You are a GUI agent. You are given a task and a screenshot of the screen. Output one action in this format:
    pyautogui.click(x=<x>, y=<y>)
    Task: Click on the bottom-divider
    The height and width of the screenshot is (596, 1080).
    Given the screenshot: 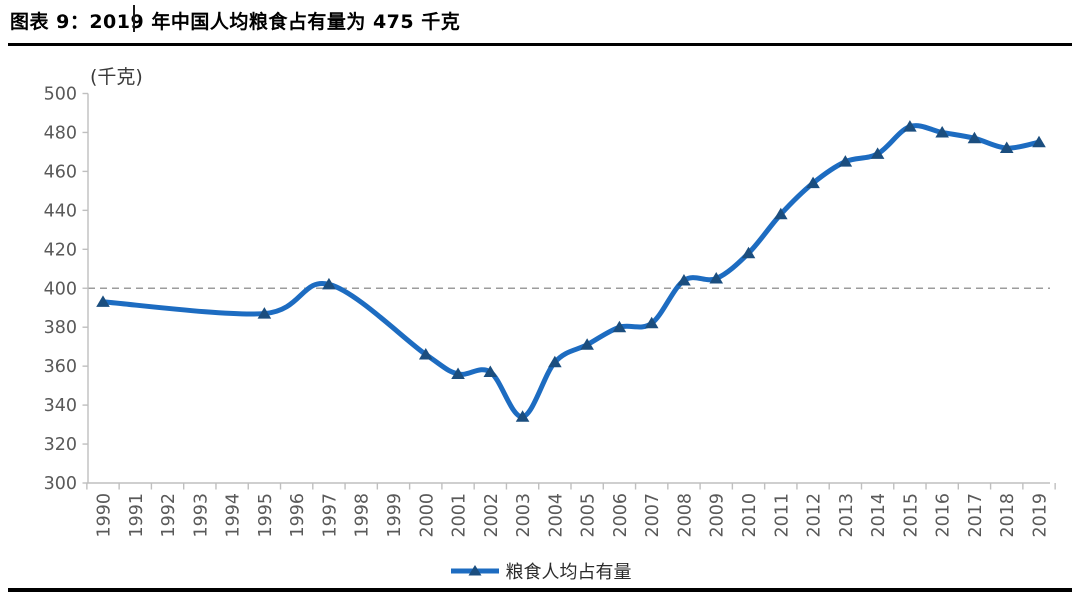 What is the action you would take?
    pyautogui.click(x=540, y=590)
    